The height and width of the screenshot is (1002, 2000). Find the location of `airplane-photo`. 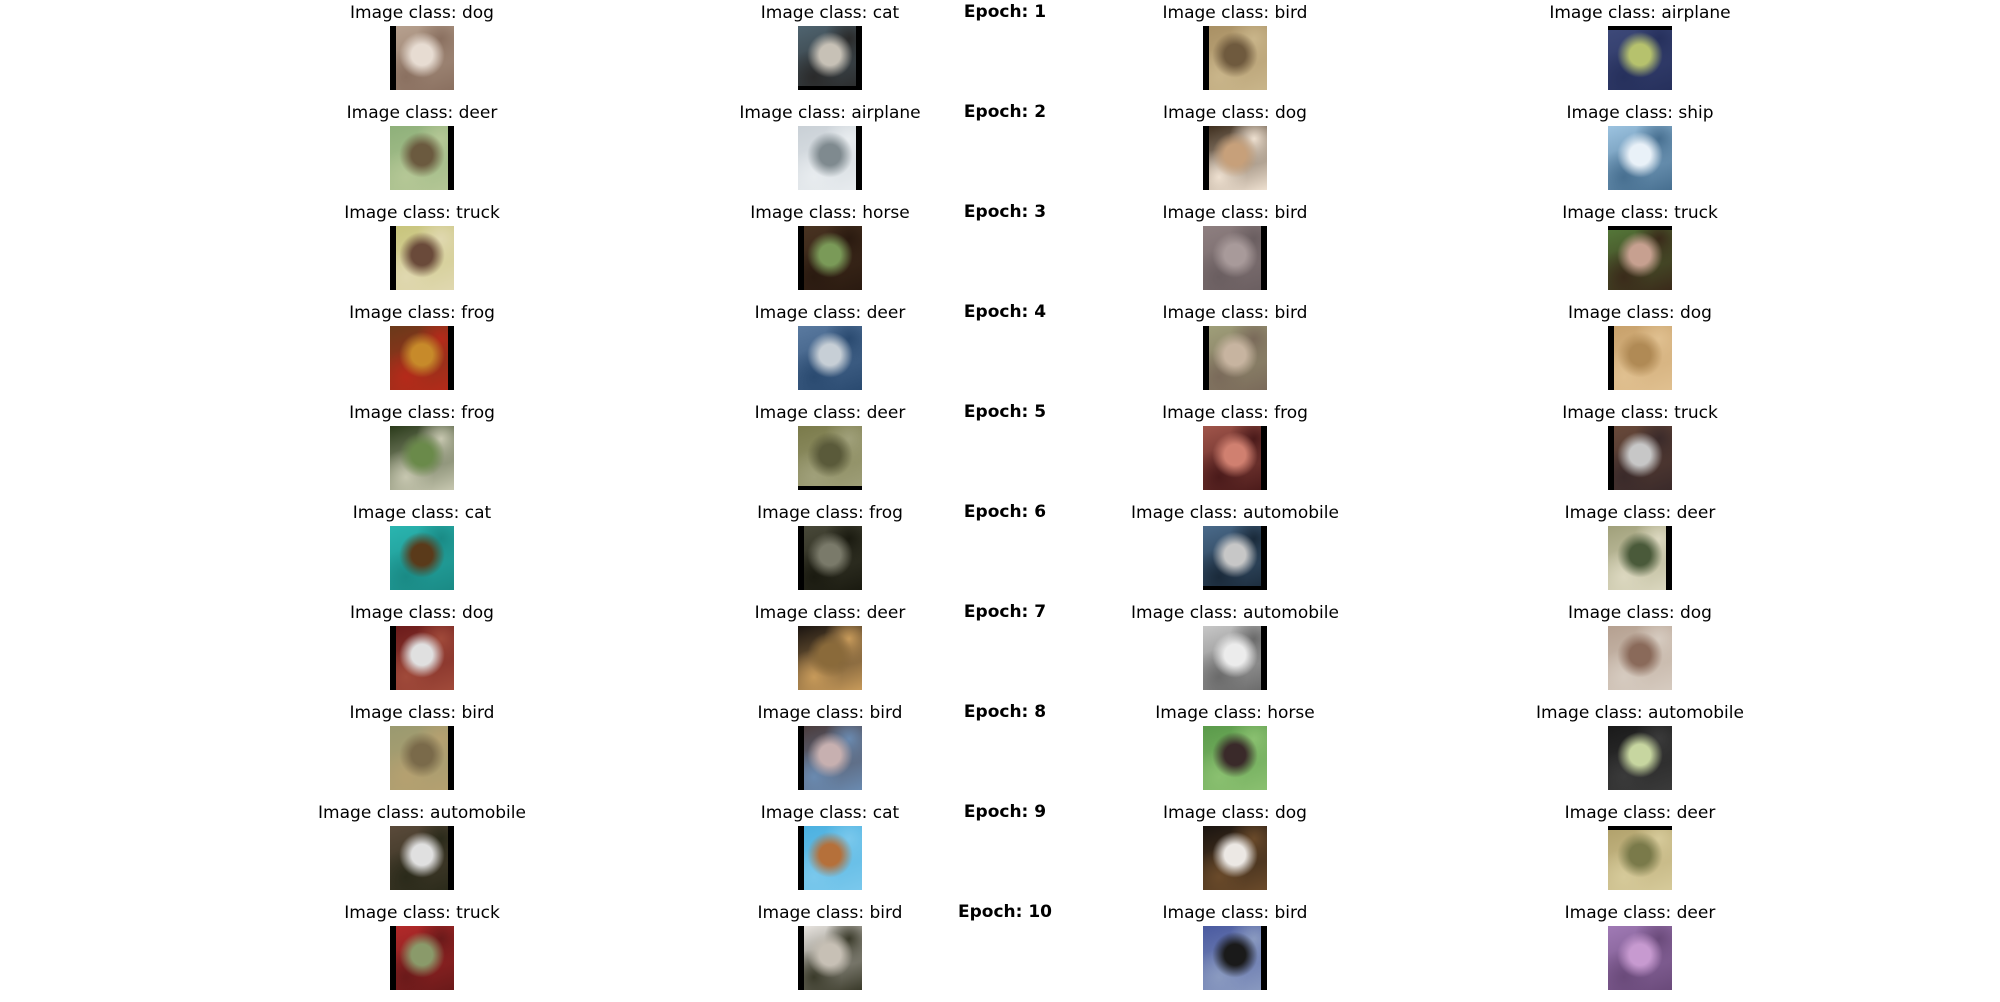

airplane-photo is located at coordinates (1640, 58).